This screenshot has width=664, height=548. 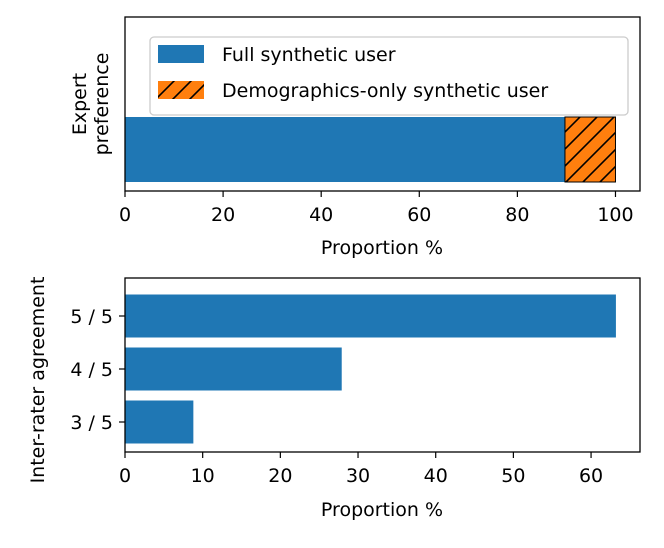 What do you see at coordinates (382, 510) in the screenshot?
I see `inter-rater-x-axis-label: Proportion %` at bounding box center [382, 510].